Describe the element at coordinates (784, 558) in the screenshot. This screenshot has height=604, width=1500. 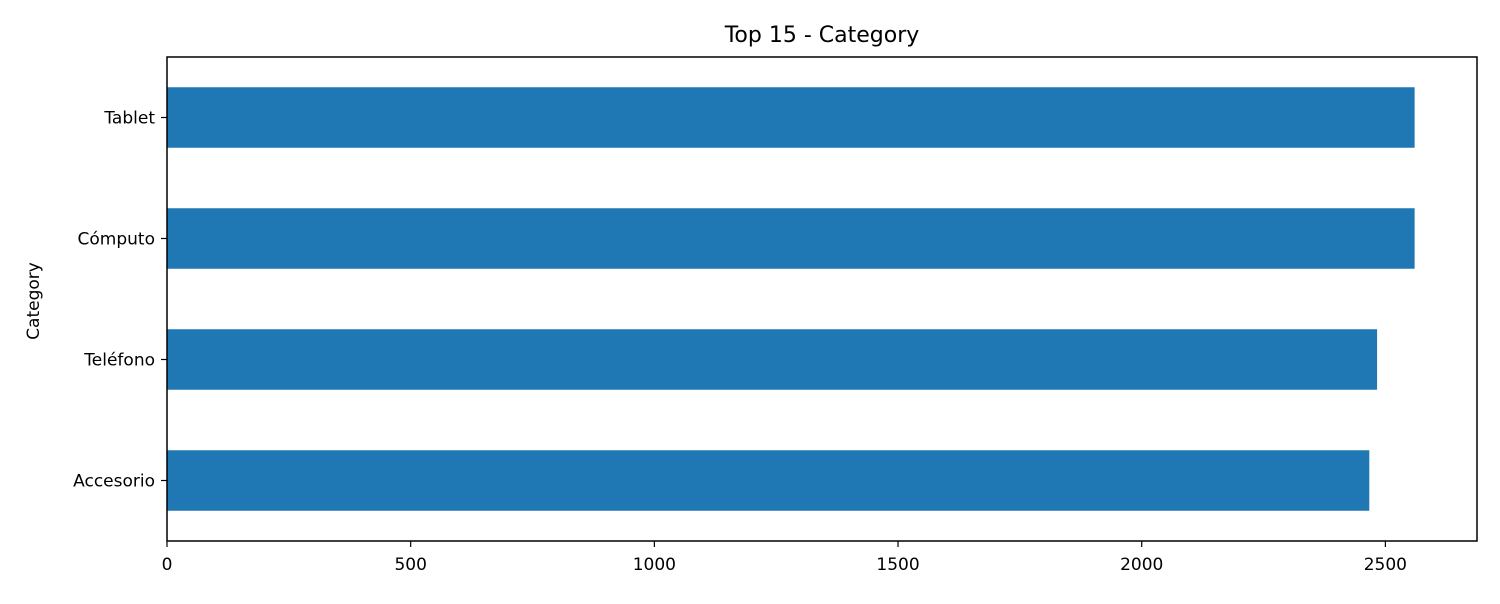
I see `x-axis-ticks: 0 500 1000 1500 2000 2500` at that location.